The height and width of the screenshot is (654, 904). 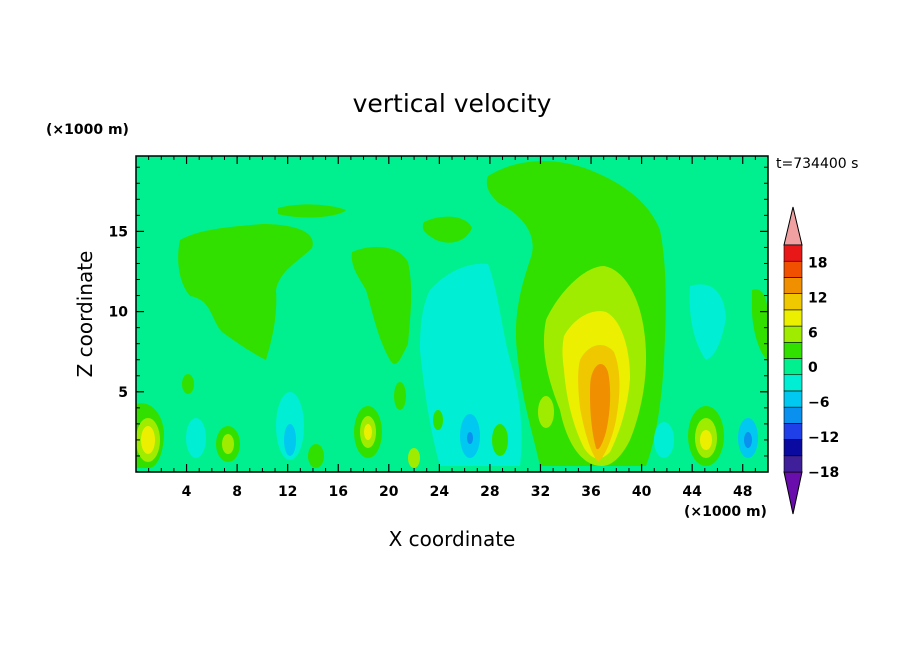 What do you see at coordinates (725, 512) in the screenshot?
I see `x-axis-unit: (×1000 m)` at bounding box center [725, 512].